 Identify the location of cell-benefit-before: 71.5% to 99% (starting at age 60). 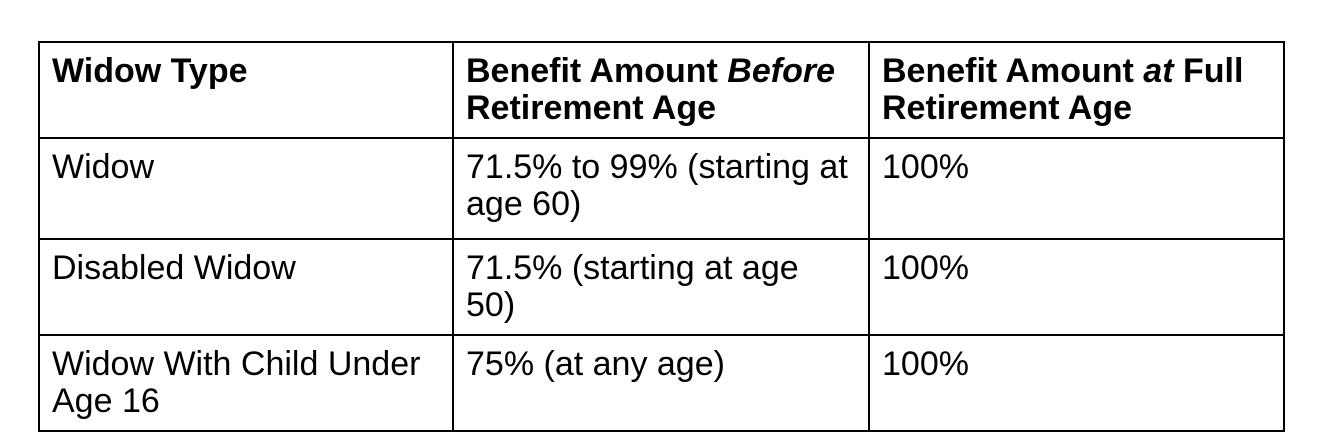
(661, 188).